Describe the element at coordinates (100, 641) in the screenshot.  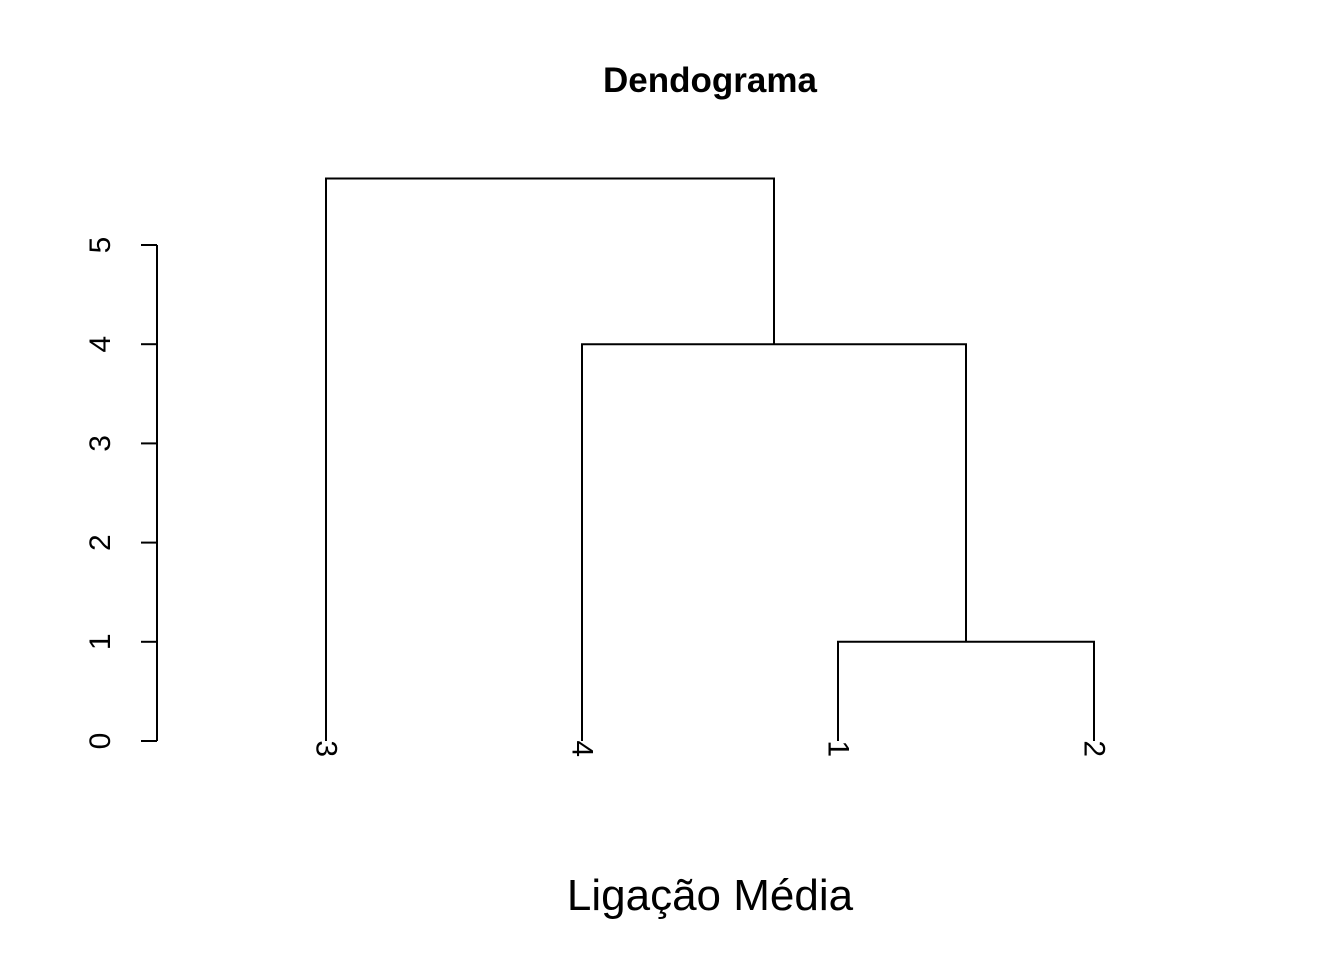
I see `y-tick-label: 1` at that location.